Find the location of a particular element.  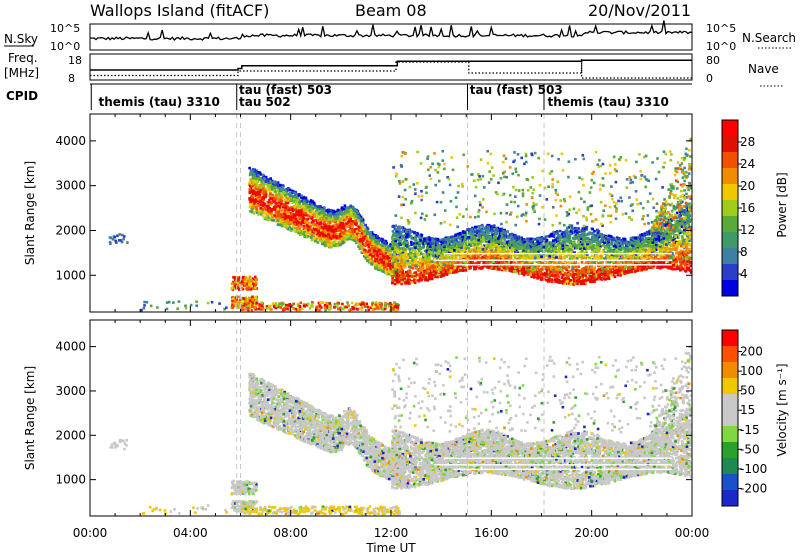

freq-trace is located at coordinates (391, 65).